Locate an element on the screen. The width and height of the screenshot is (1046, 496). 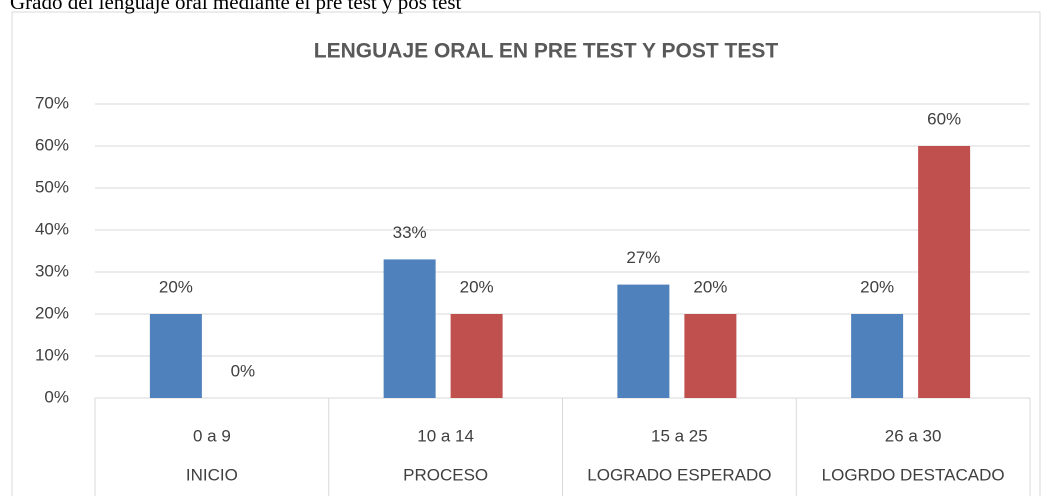
x-tick-label: 0 a 9 is located at coordinates (212, 435).